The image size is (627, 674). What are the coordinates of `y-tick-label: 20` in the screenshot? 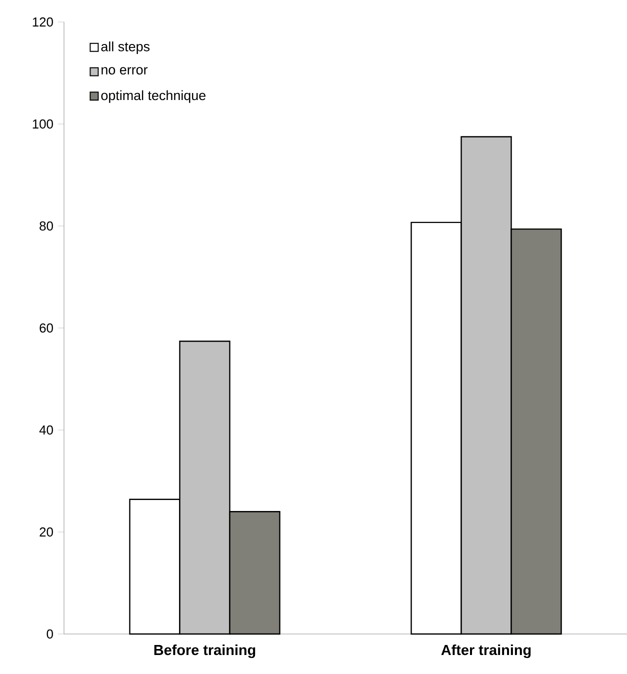 It's located at (46, 532).